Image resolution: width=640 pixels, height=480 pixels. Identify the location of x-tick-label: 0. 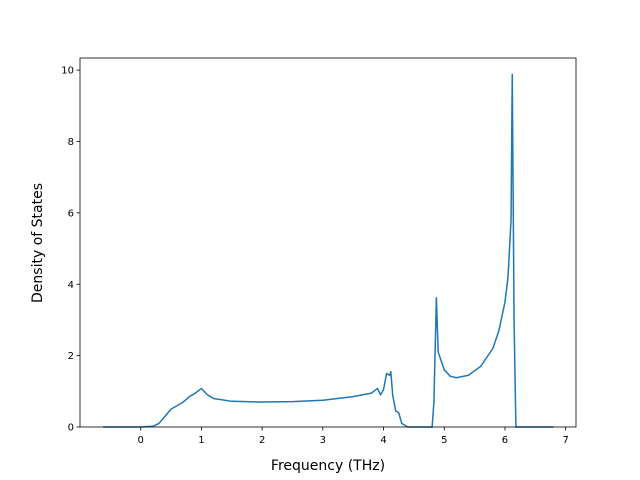
(141, 440).